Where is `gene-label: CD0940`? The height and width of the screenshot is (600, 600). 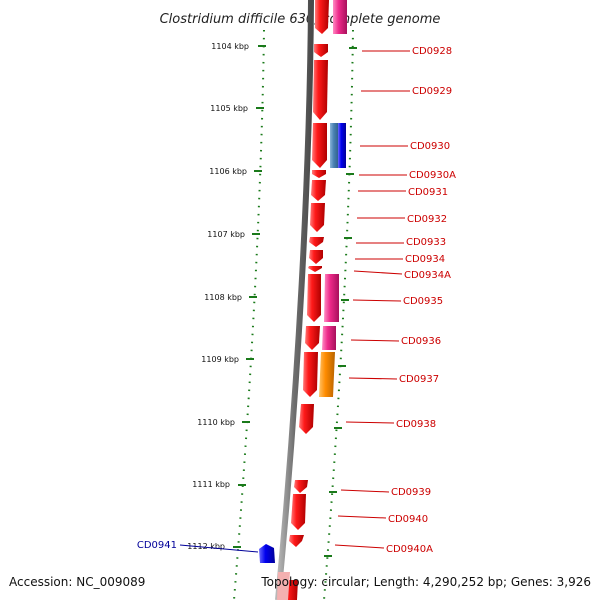
gene-label: CD0940 is located at coordinates (408, 519).